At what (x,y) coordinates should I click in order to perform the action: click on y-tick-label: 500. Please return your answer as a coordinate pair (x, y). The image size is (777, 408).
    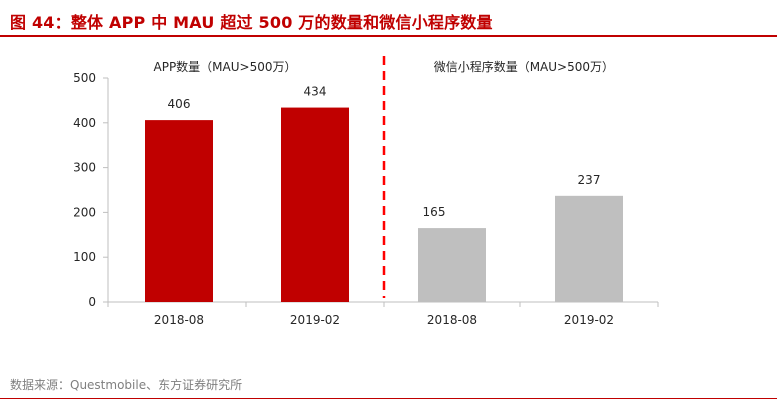
    Looking at the image, I should click on (84, 78).